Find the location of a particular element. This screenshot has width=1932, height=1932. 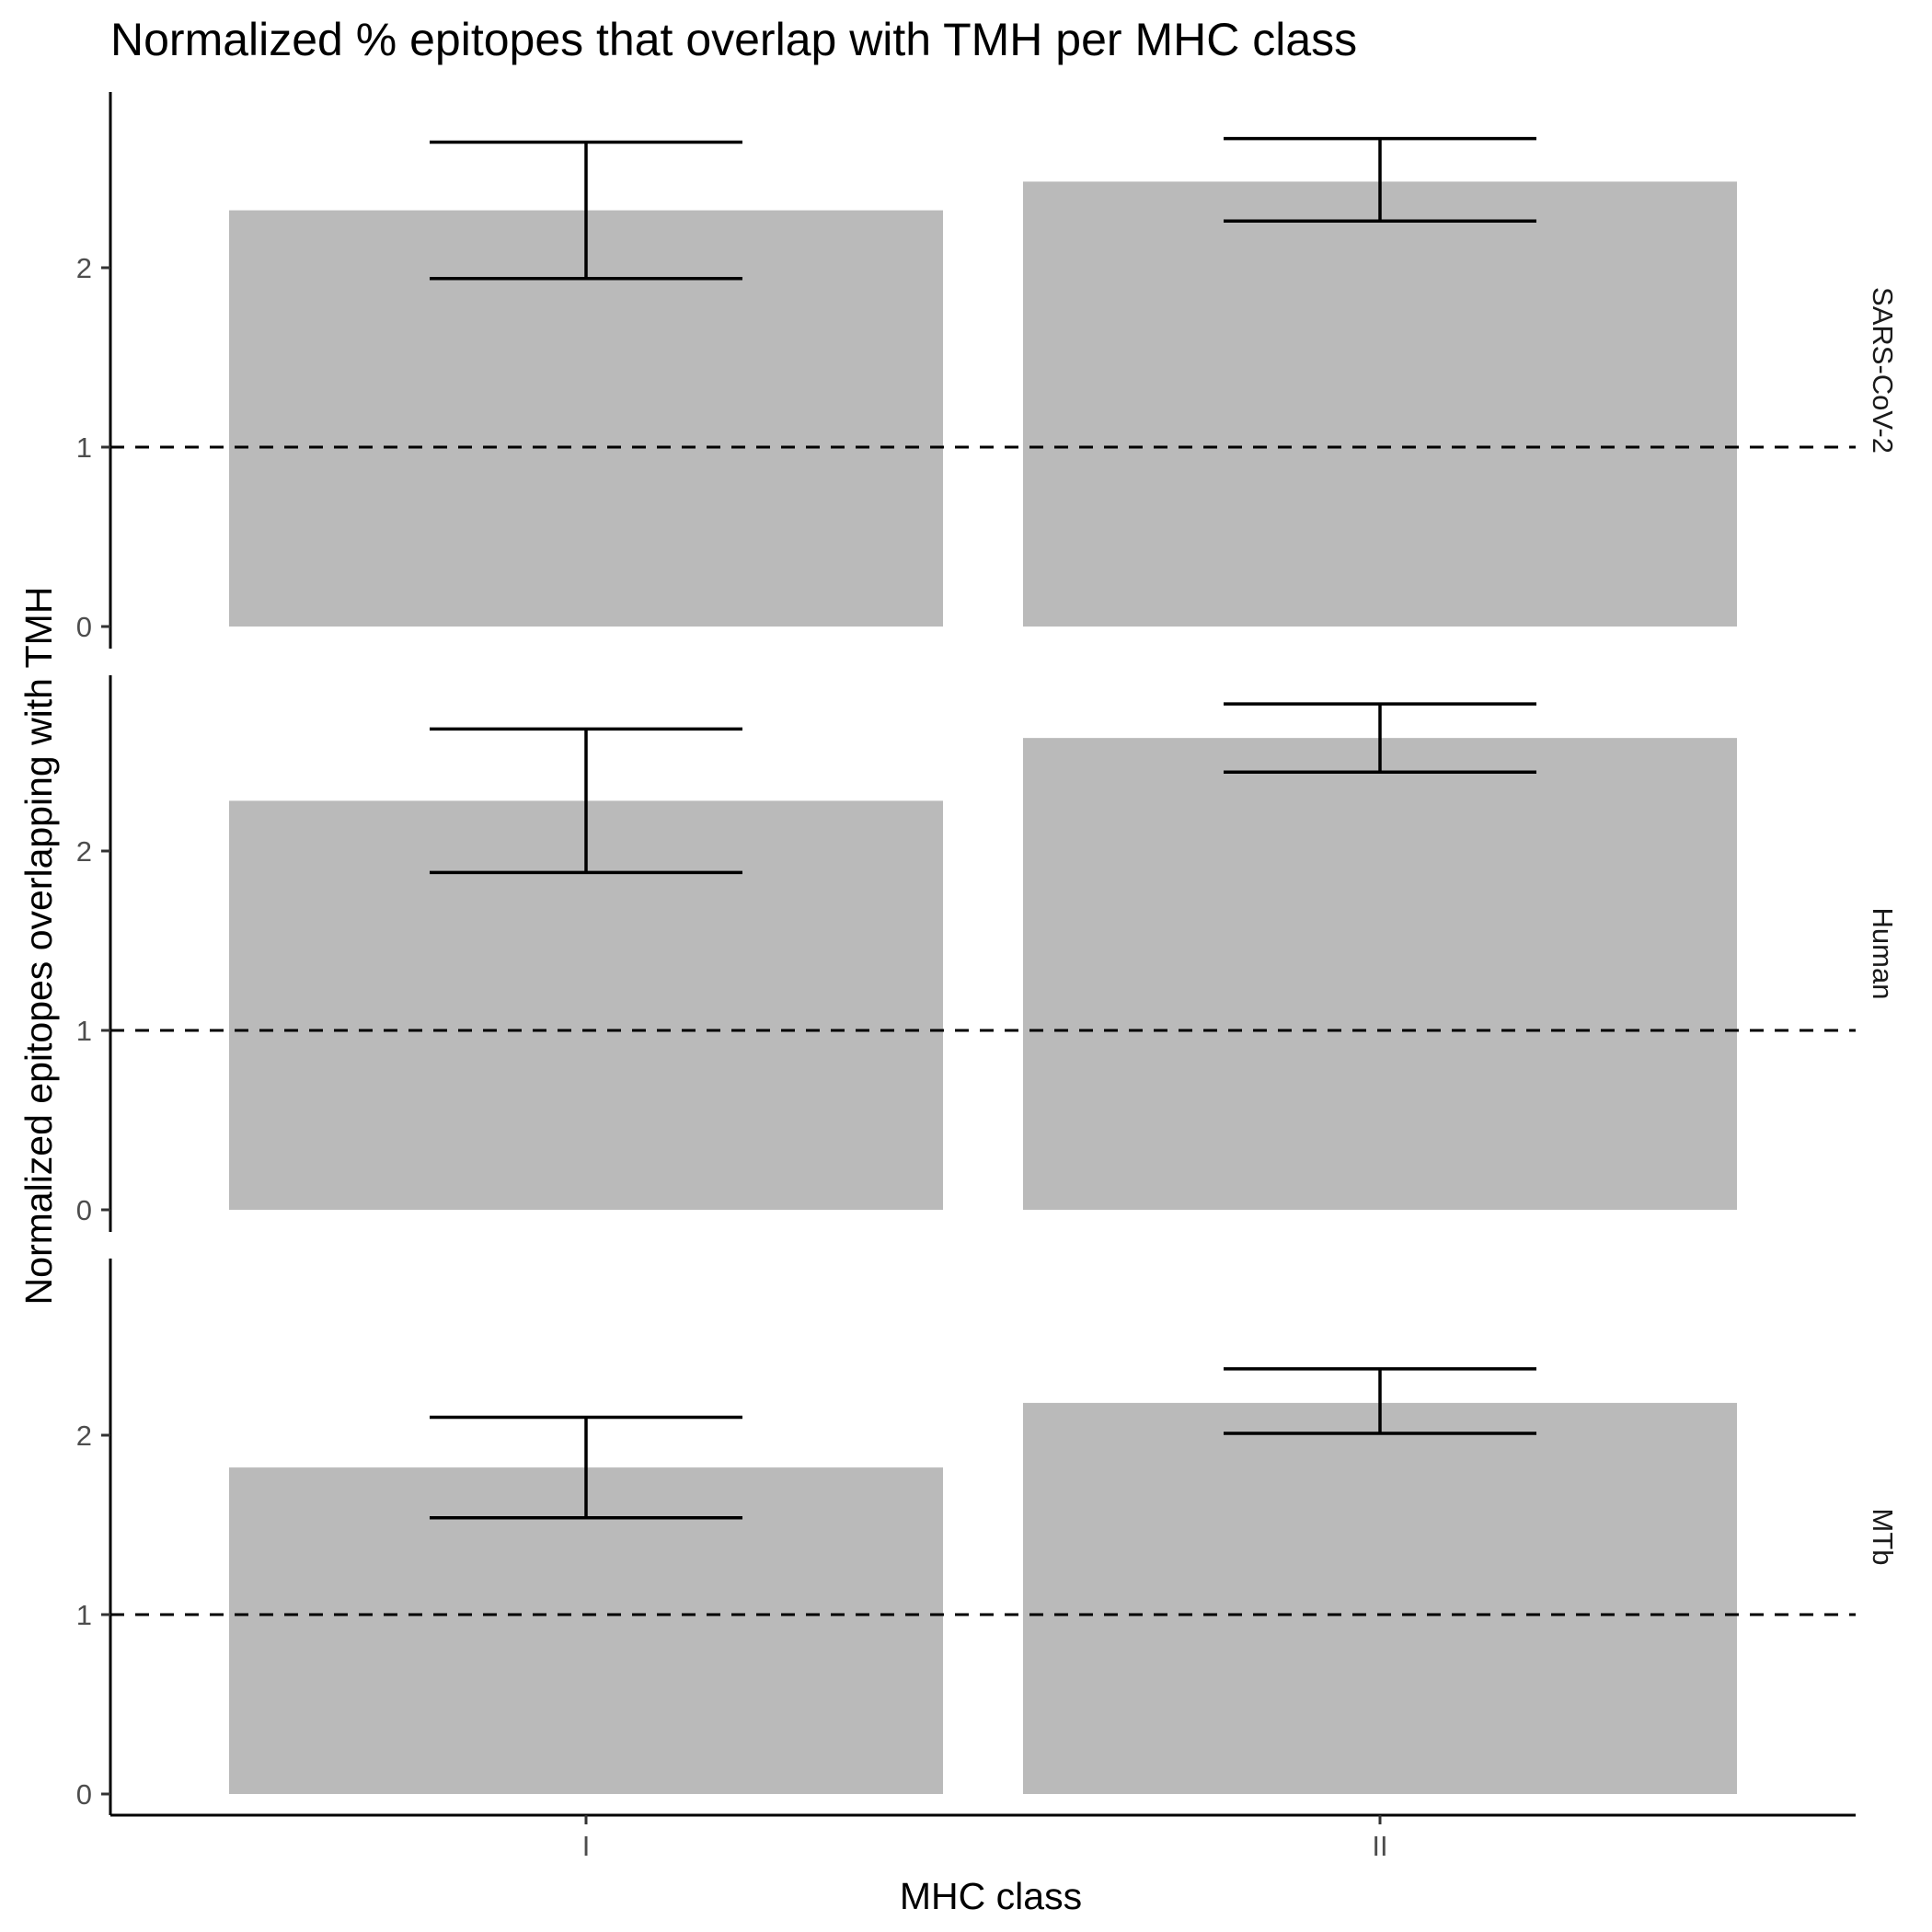

bar-MTb-II is located at coordinates (1380, 1598).